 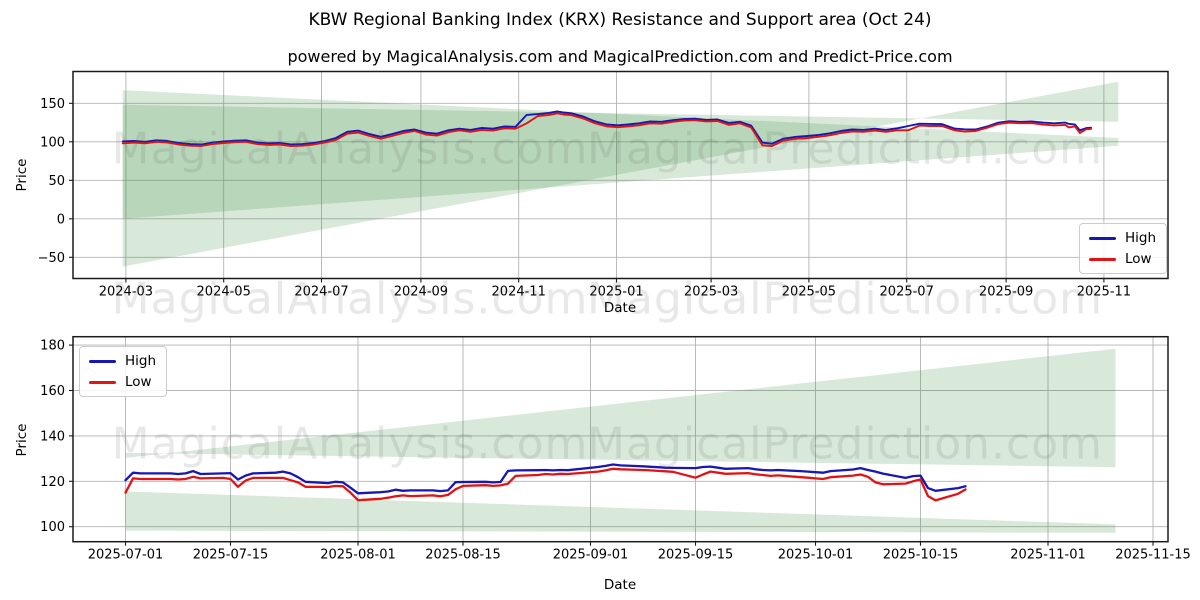 What do you see at coordinates (816, 555) in the screenshot?
I see `svg-text: 2025-10-01` at bounding box center [816, 555].